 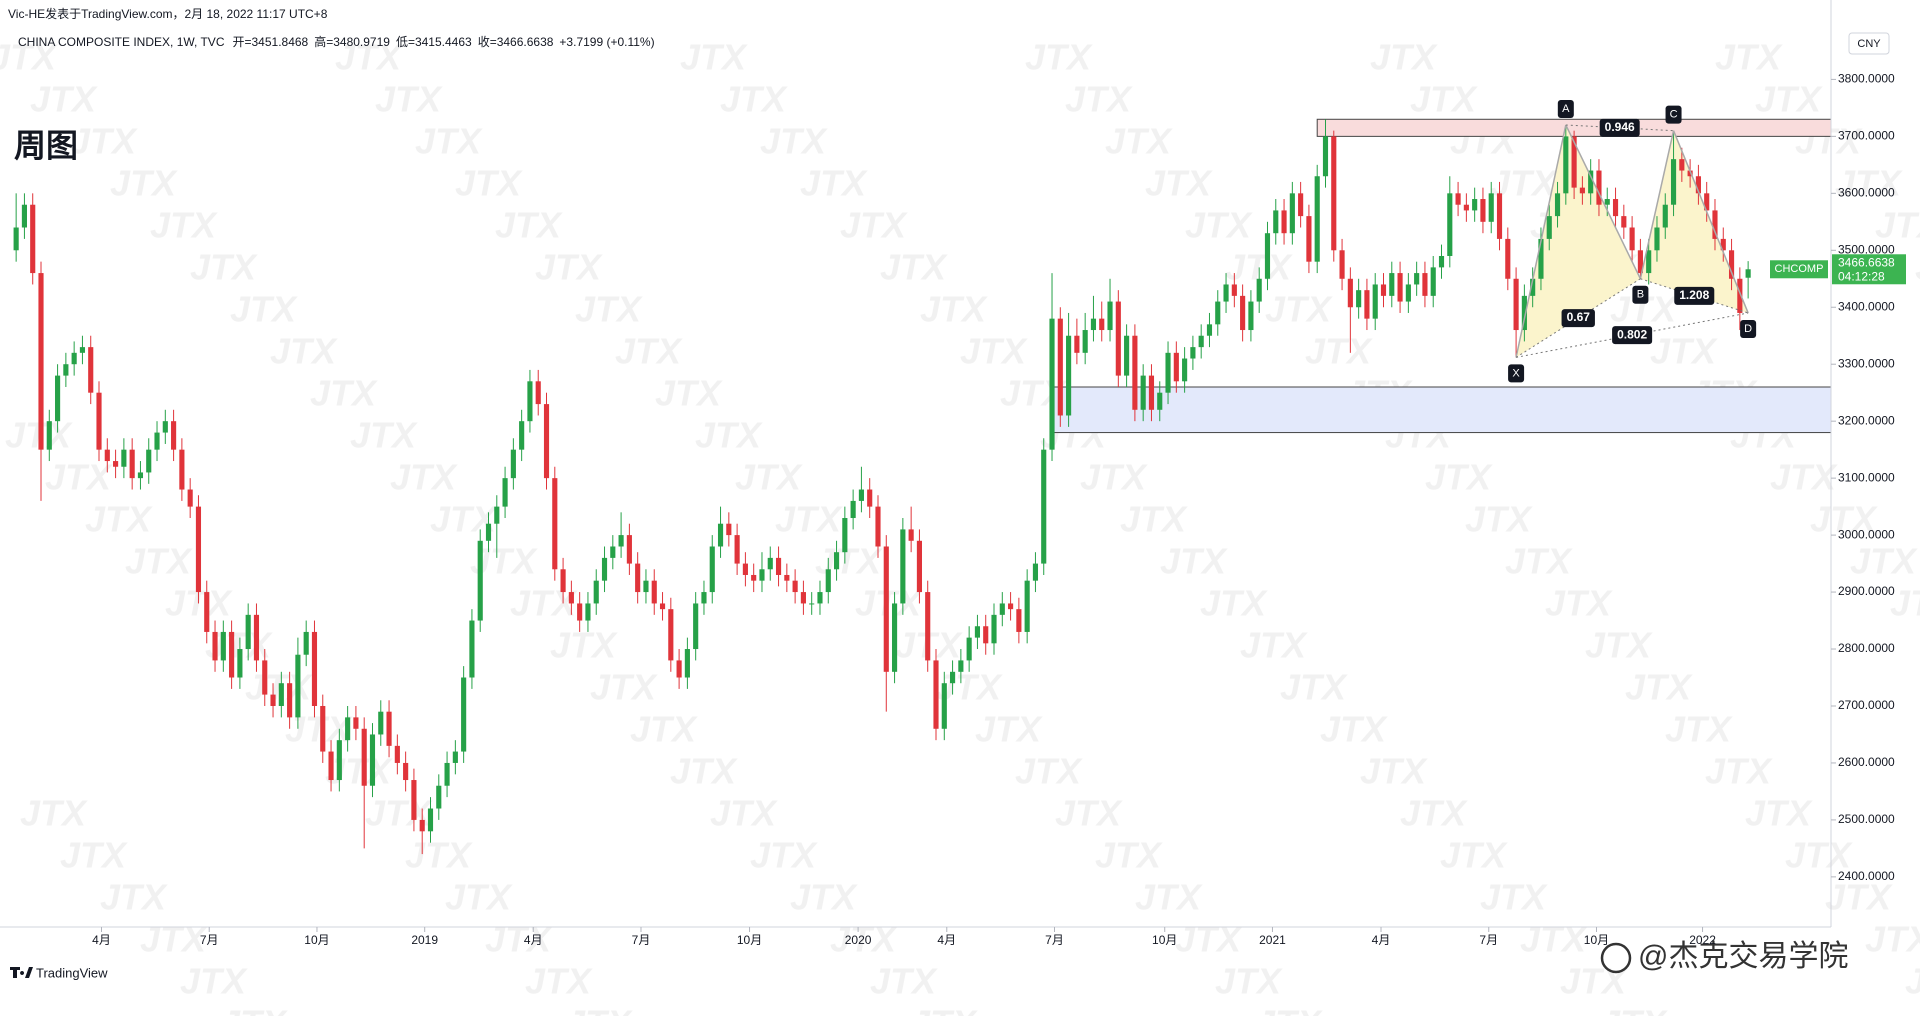 What do you see at coordinates (121, 42) in the screenshot?
I see `symbol-info: CHINA COMPOSITE INDEX, 1W, TVC` at bounding box center [121, 42].